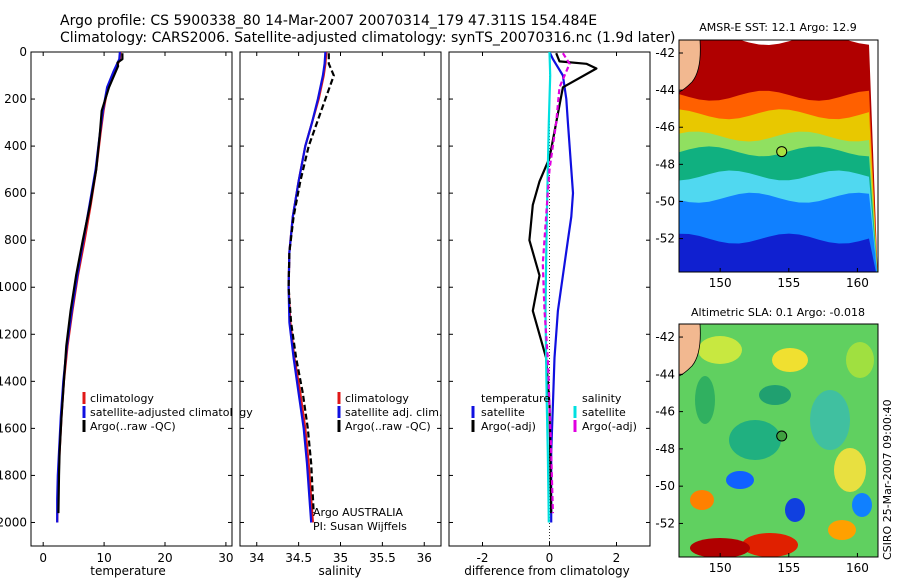  Describe the element at coordinates (483, 558) in the screenshot. I see `x-tick-label: -2` at that location.